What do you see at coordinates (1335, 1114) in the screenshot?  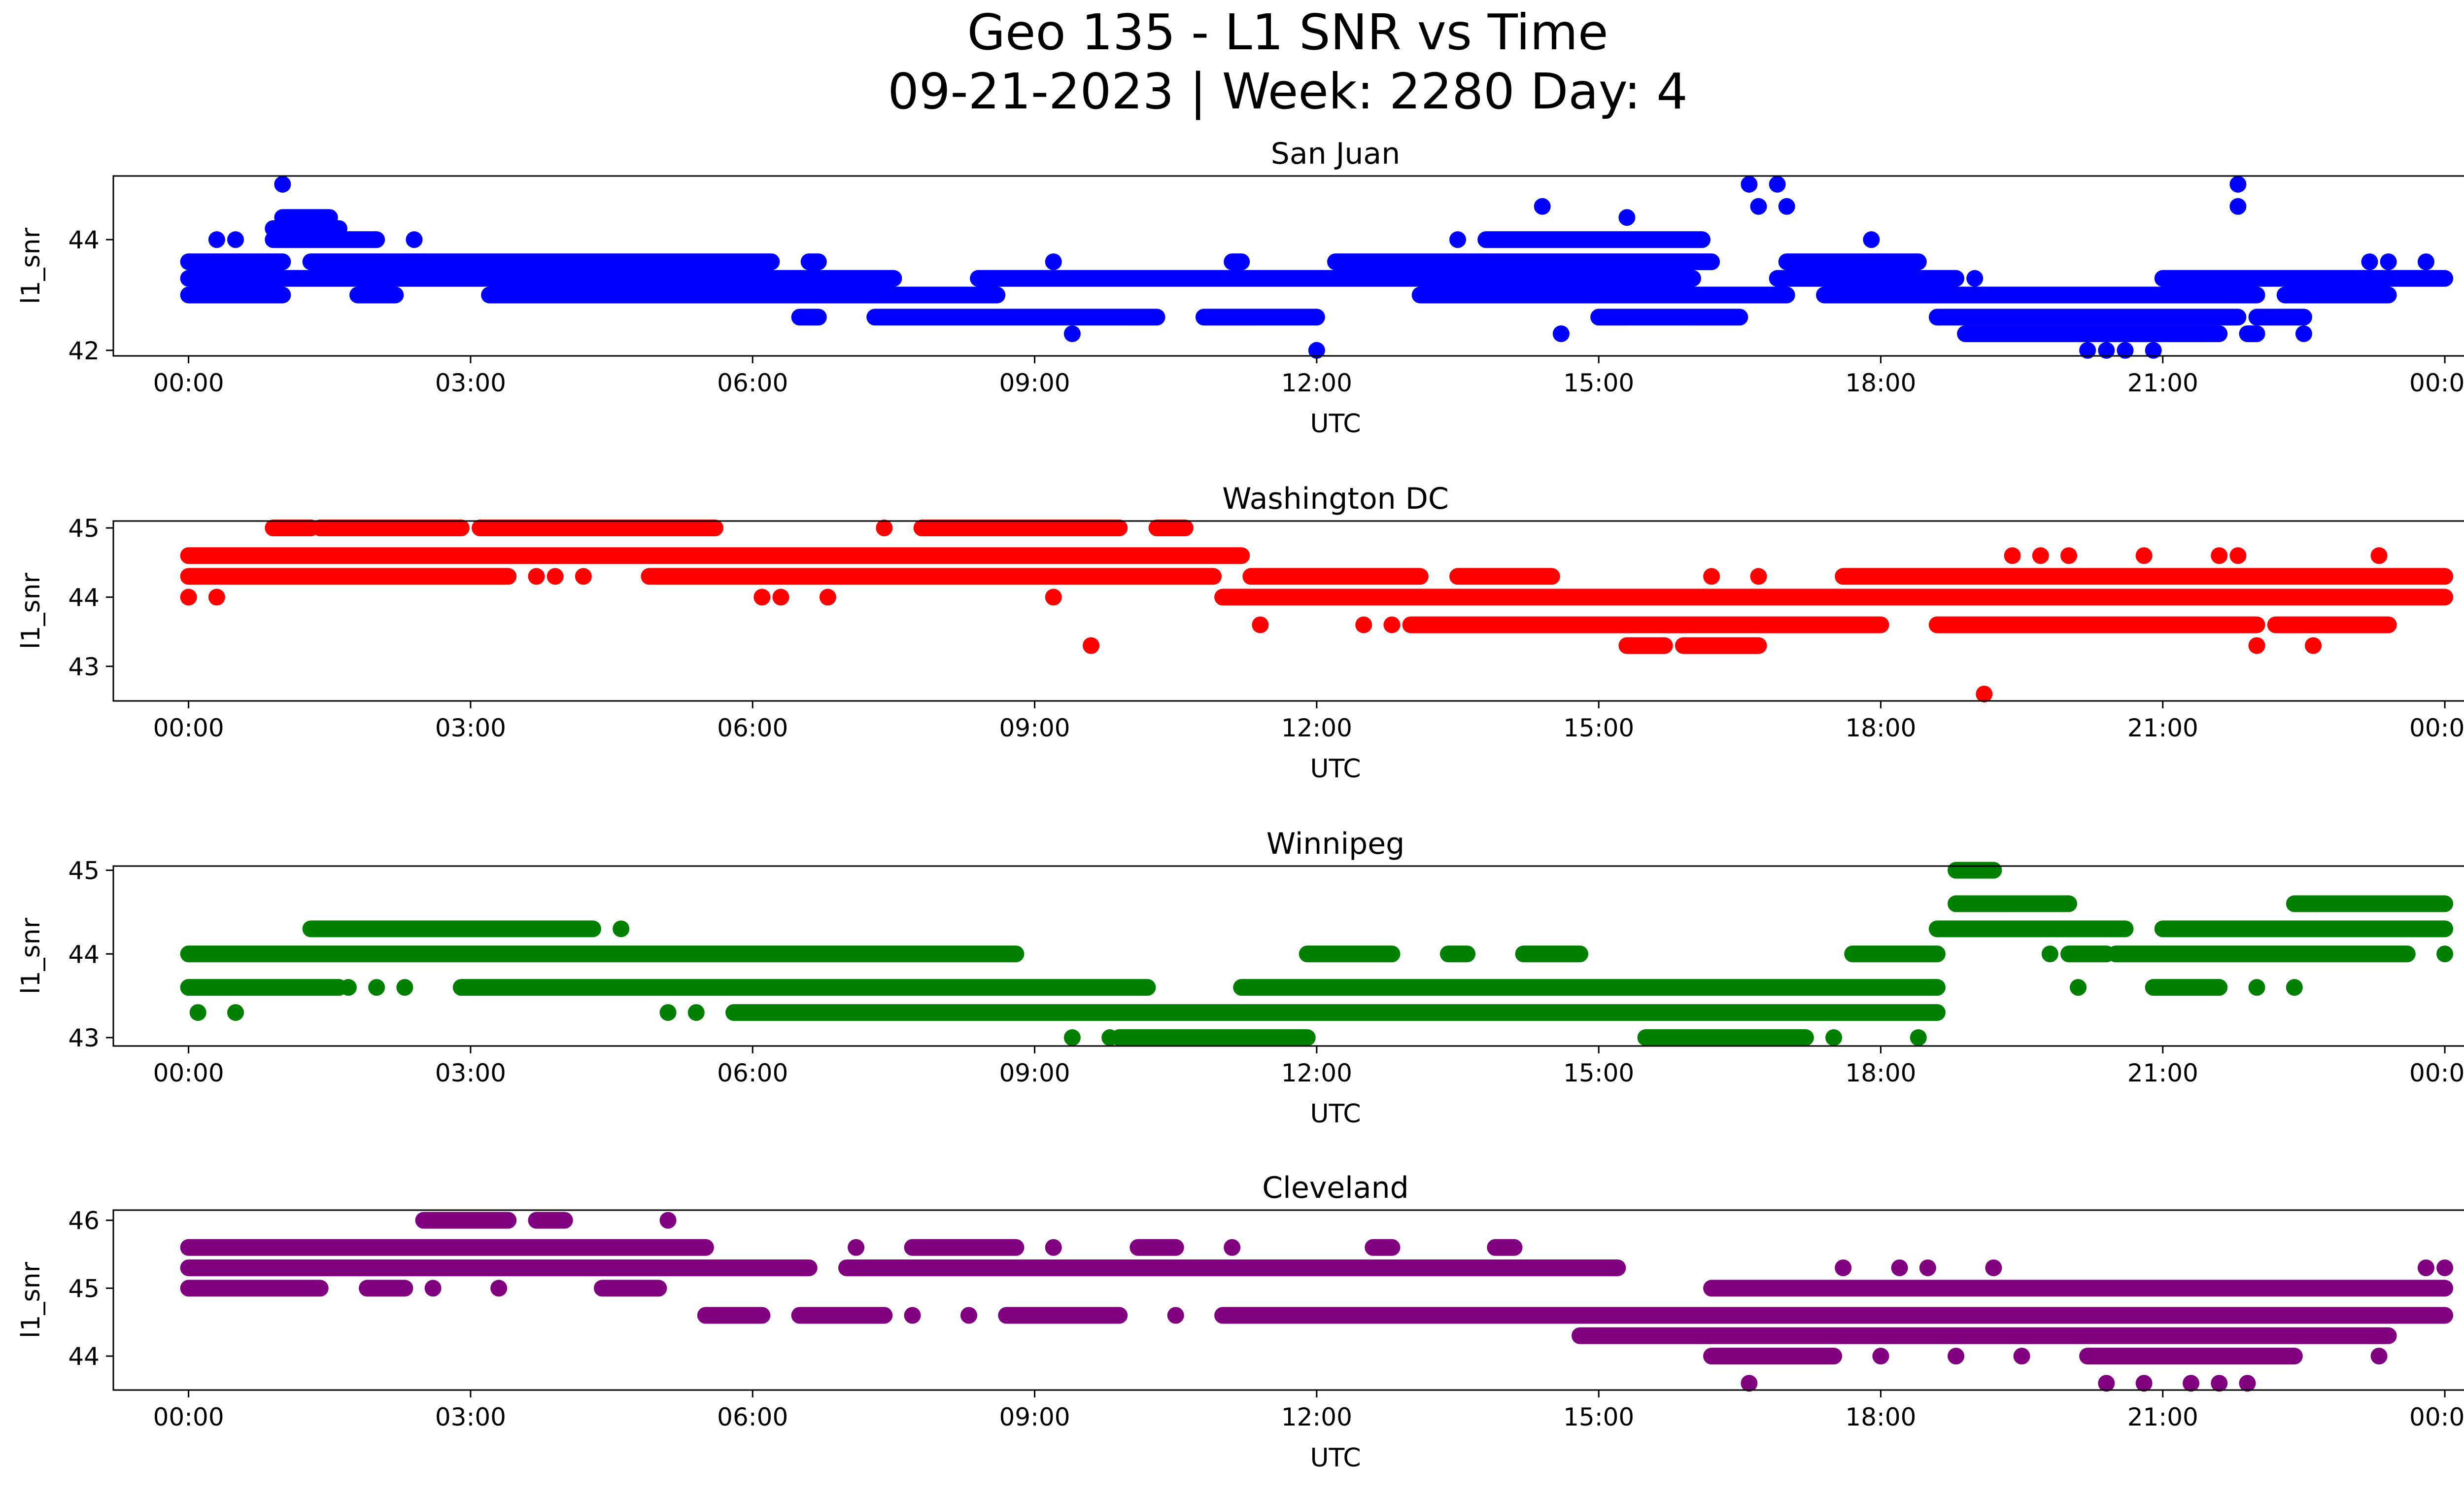 I see `x-axis-label: UTC` at bounding box center [1335, 1114].